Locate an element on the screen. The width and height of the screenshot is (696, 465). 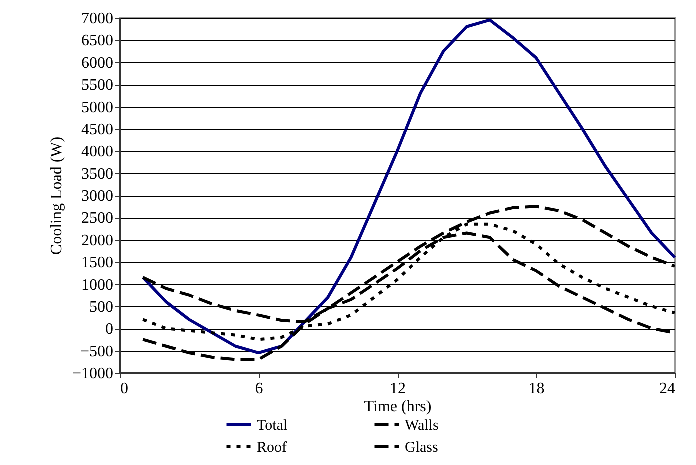
legend-label: Total is located at coordinates (272, 426).